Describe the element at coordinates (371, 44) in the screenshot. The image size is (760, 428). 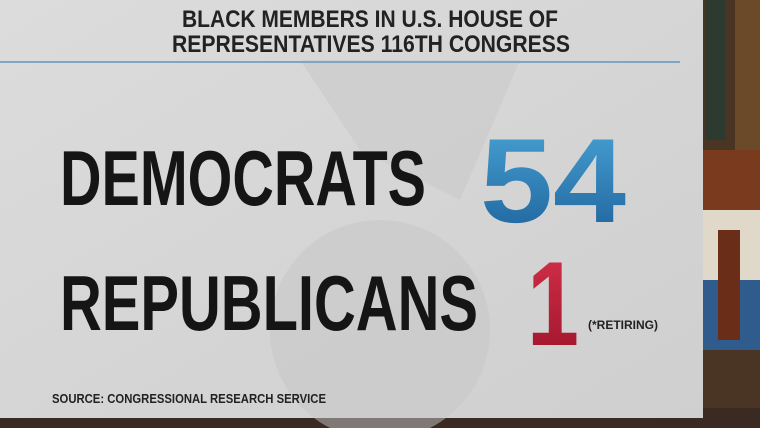
I see `title: REPRESENTATIVES 116TH CONGRESS` at that location.